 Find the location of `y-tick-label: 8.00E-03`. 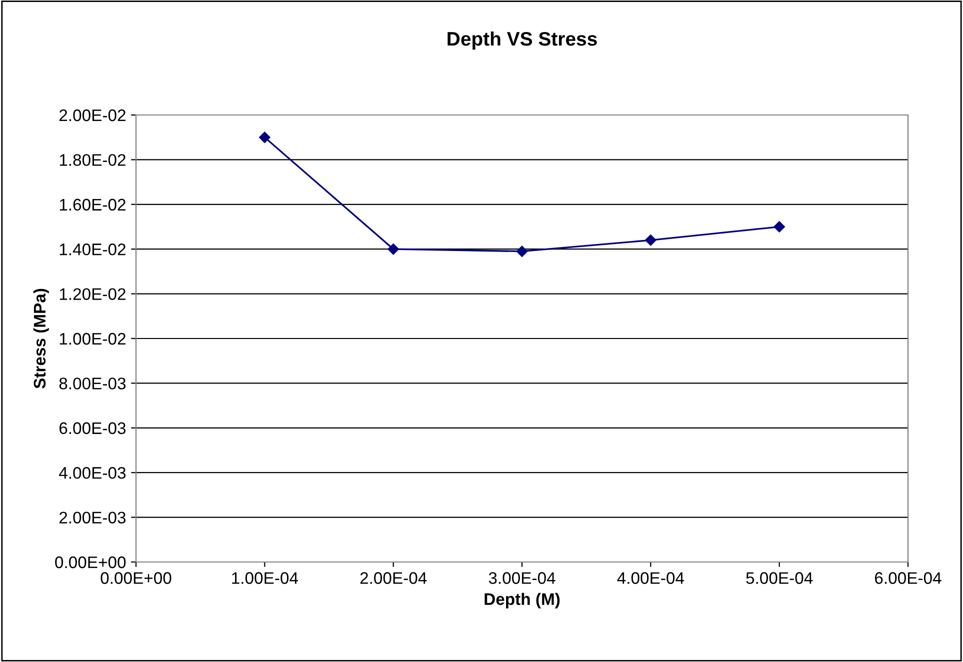

y-tick-label: 8.00E-03 is located at coordinates (92, 384).